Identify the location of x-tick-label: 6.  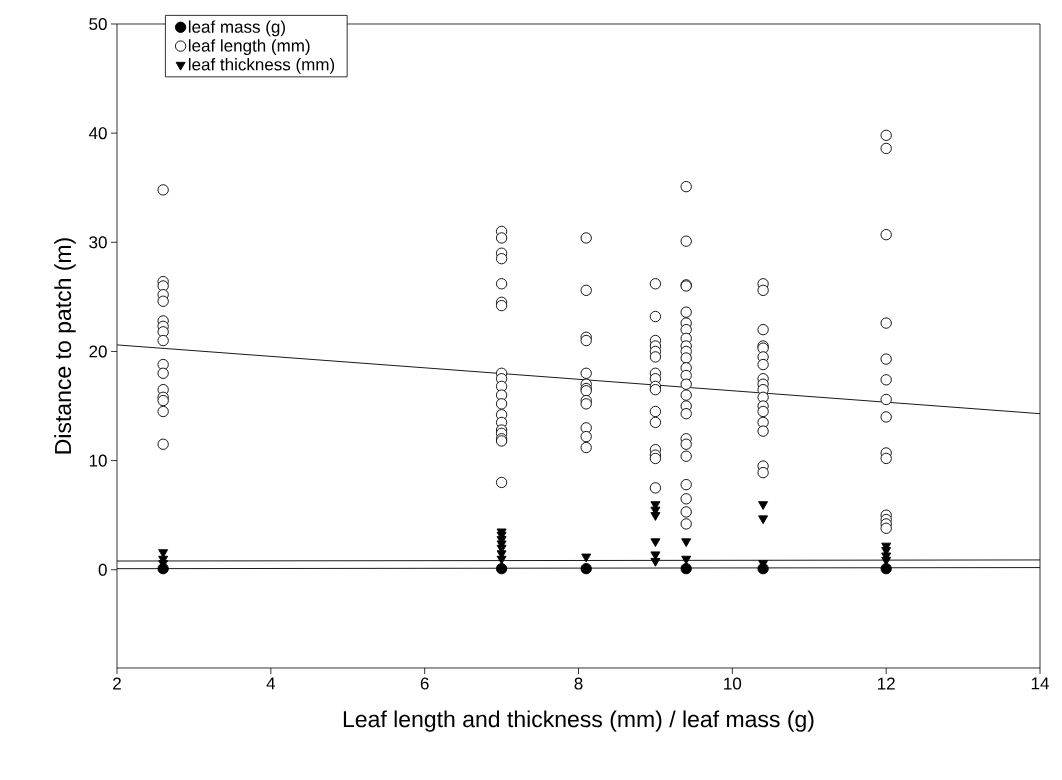
(424, 683).